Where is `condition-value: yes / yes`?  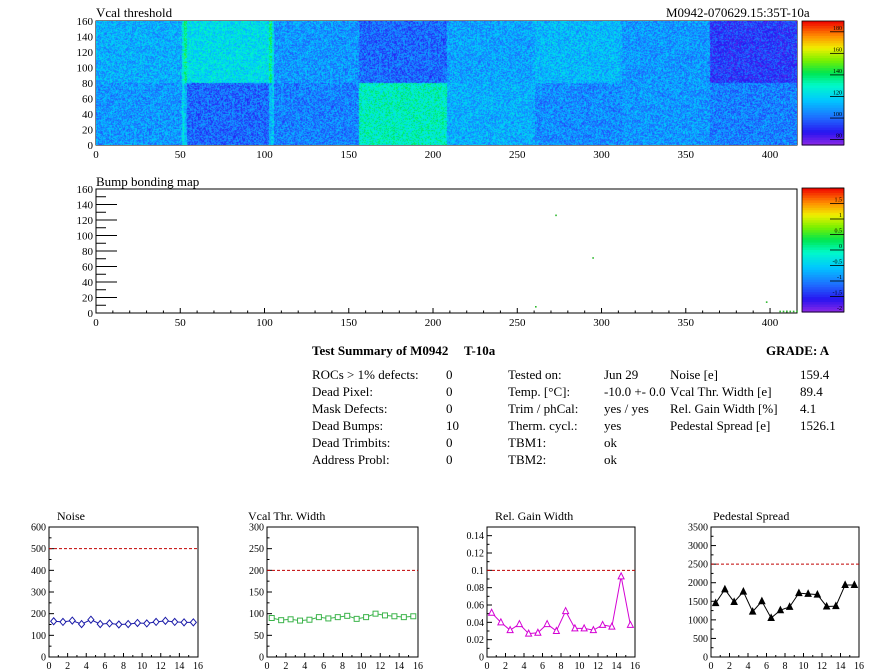
condition-value: yes / yes is located at coordinates (626, 408).